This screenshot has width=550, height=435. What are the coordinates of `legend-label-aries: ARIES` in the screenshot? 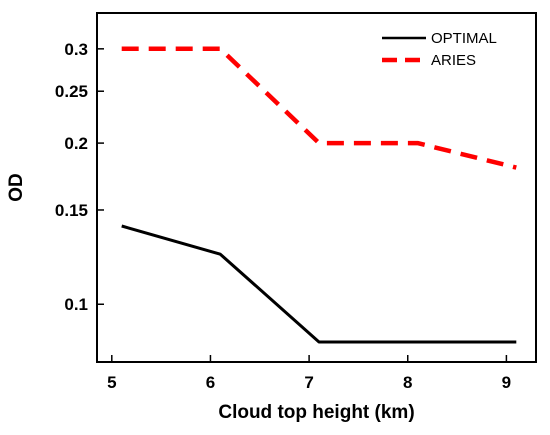 It's located at (453, 60).